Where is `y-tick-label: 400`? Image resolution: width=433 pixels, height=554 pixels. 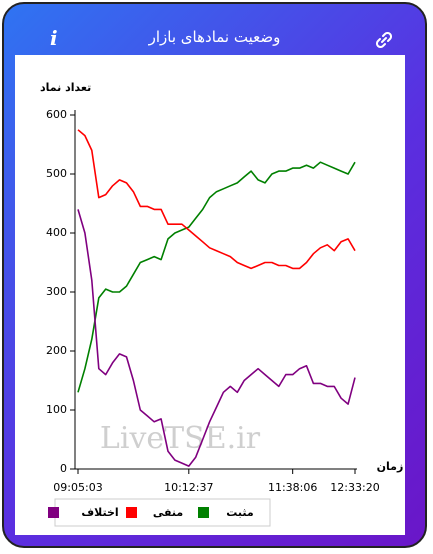 y-tick-label: 400 is located at coordinates (56, 232).